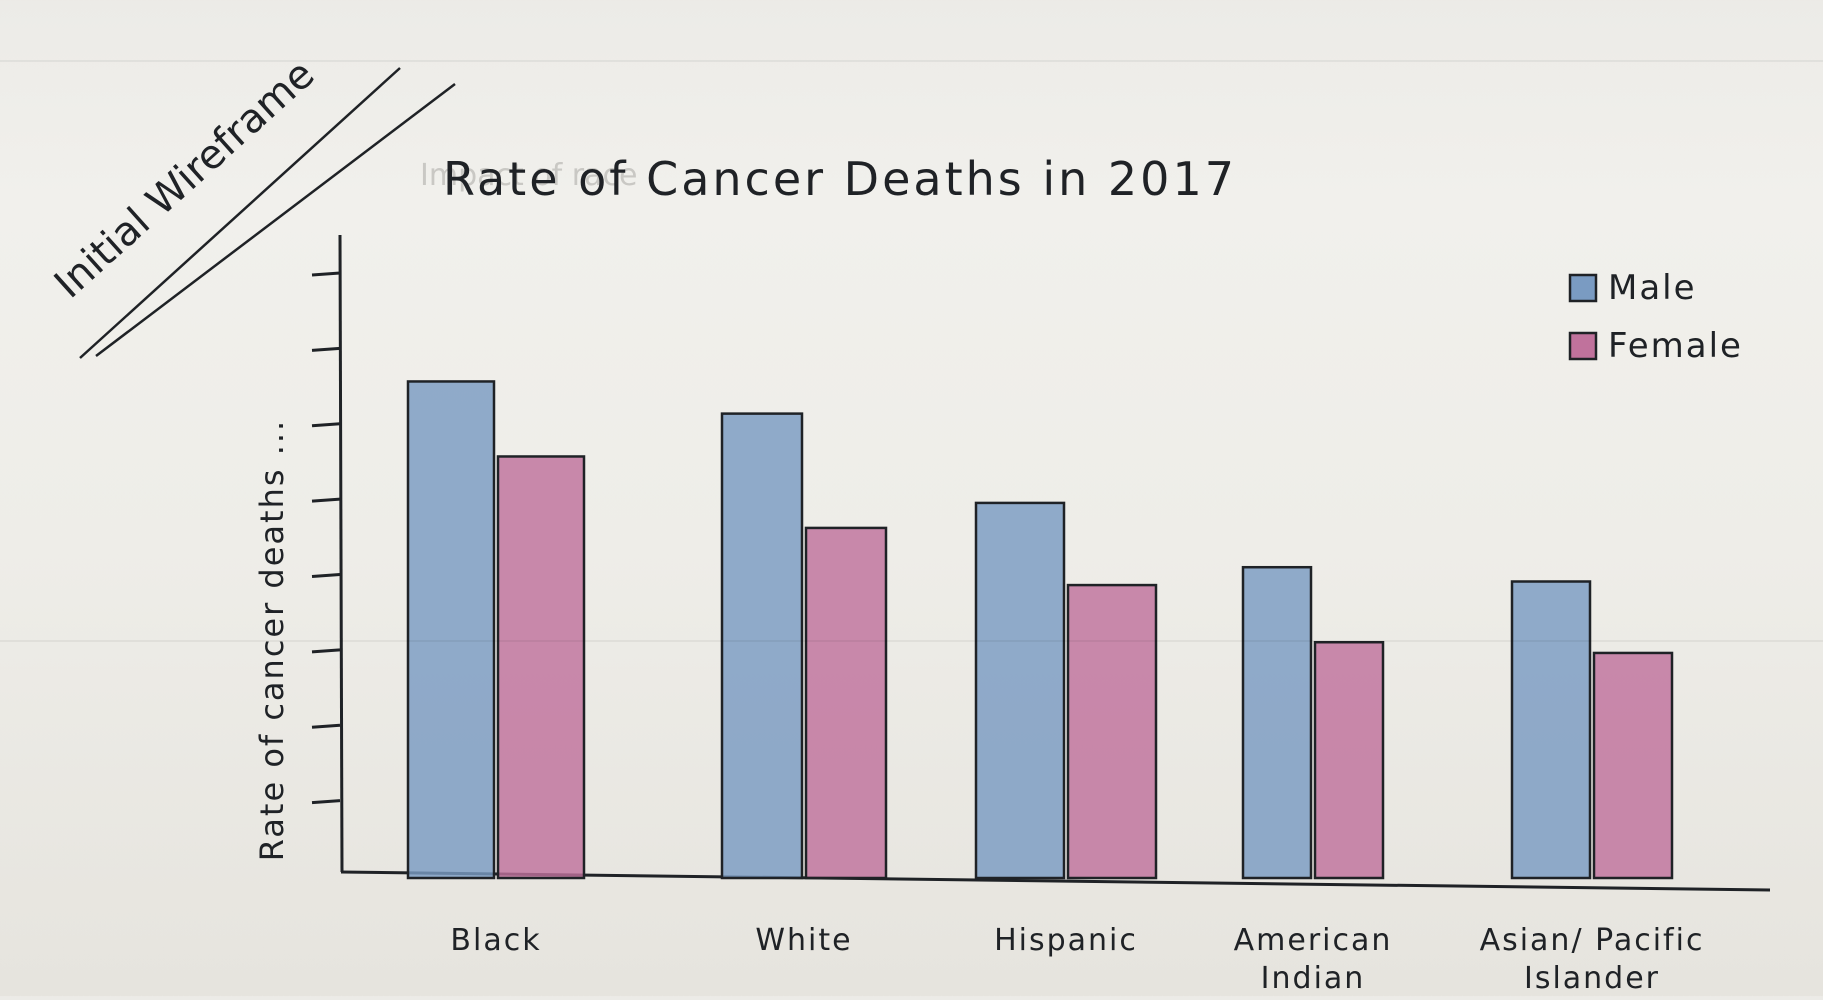 The width and height of the screenshot is (1823, 1000). What do you see at coordinates (1592, 940) in the screenshot?
I see `x-tick-label: Asian/ Pacific` at bounding box center [1592, 940].